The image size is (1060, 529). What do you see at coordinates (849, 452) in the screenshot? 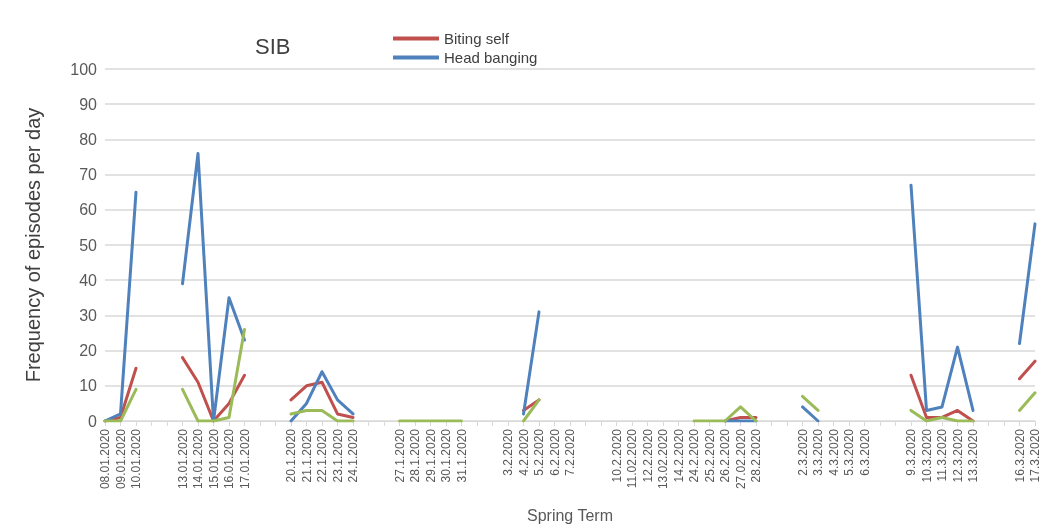
I see `x-tick-label: 5.3.2020` at bounding box center [849, 452].